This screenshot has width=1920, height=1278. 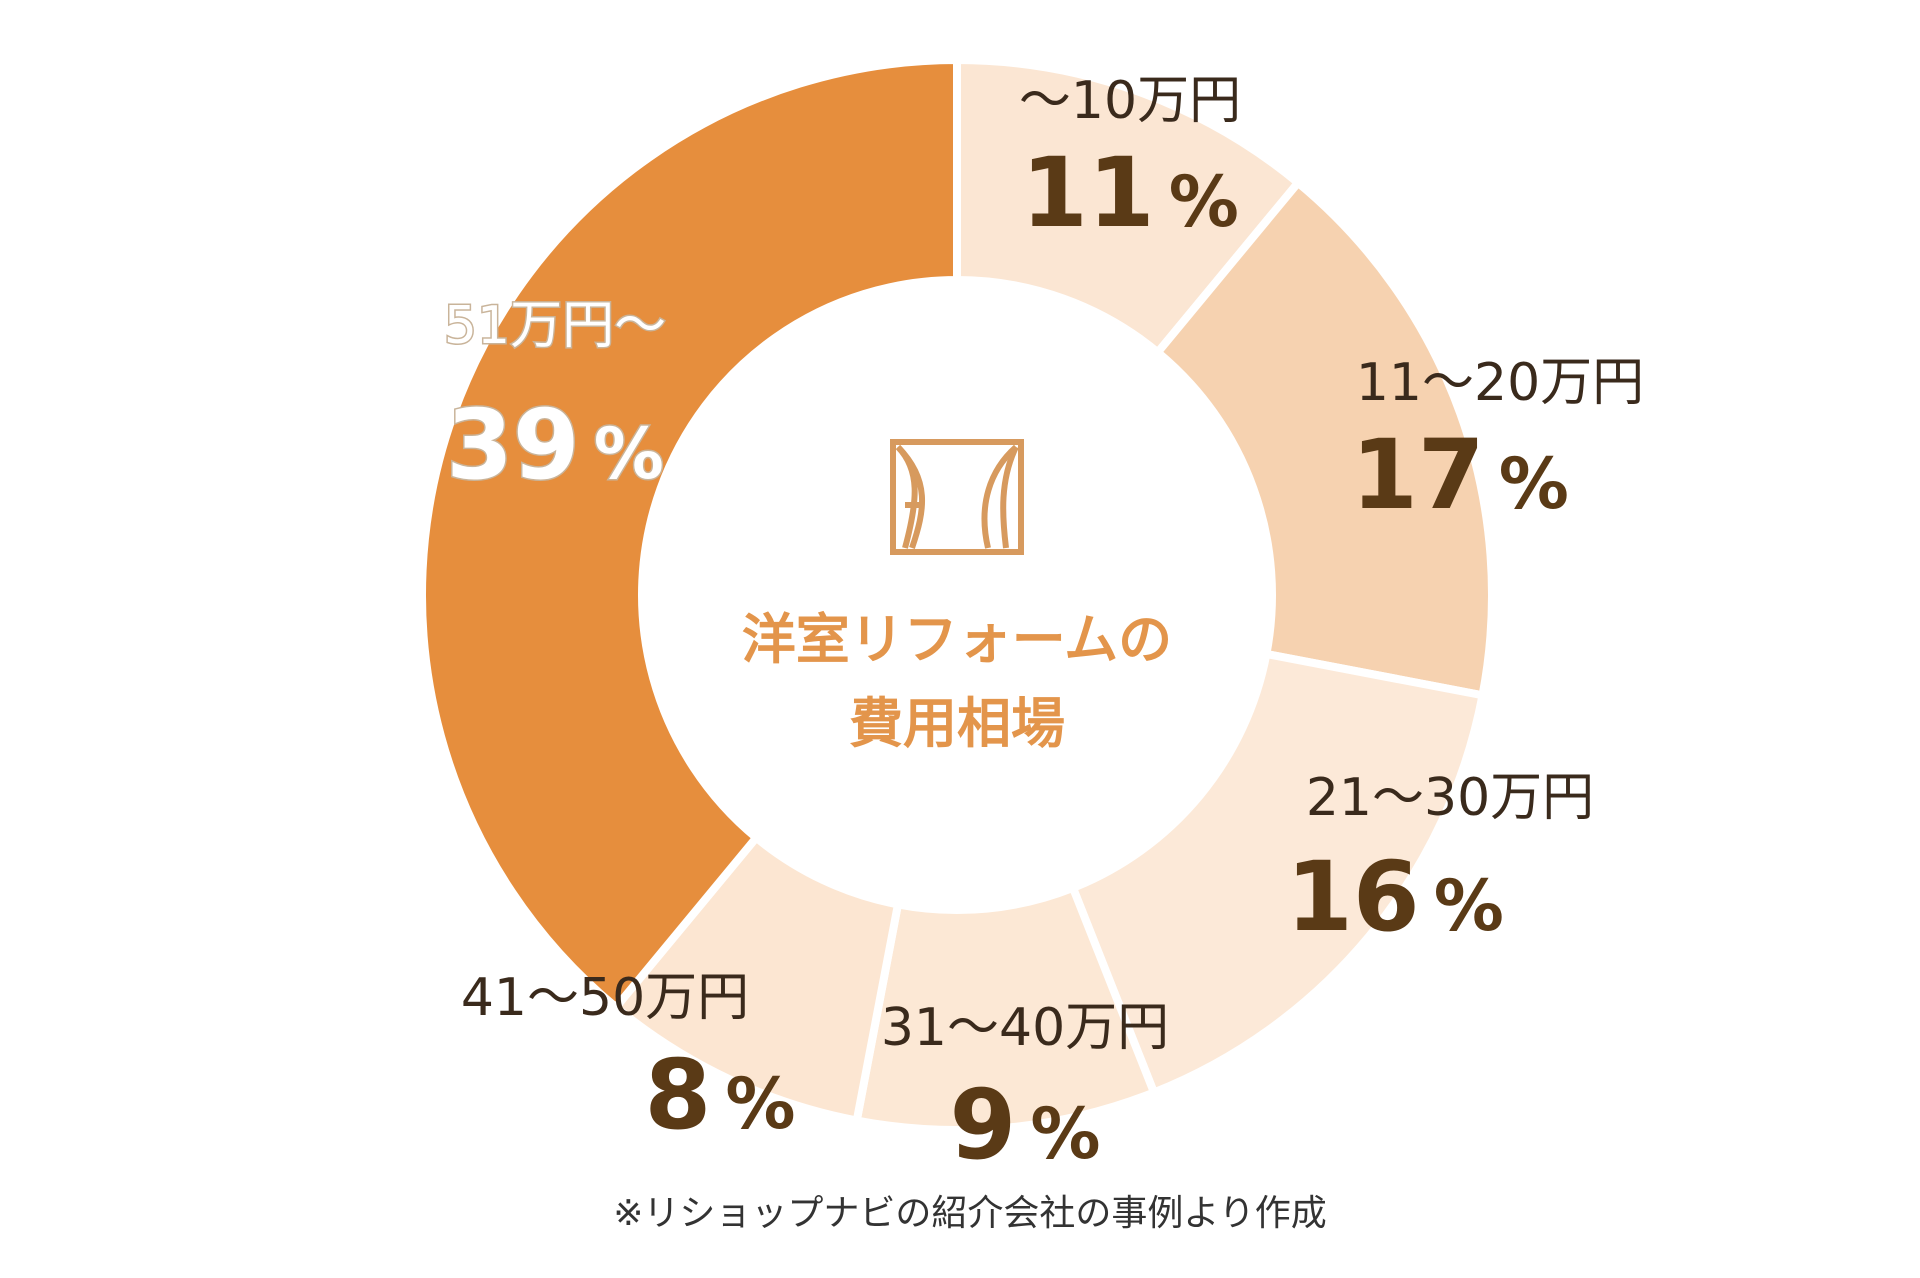 What do you see at coordinates (1025, 1028) in the screenshot?
I see `slice-category-label: 31〜40万円` at bounding box center [1025, 1028].